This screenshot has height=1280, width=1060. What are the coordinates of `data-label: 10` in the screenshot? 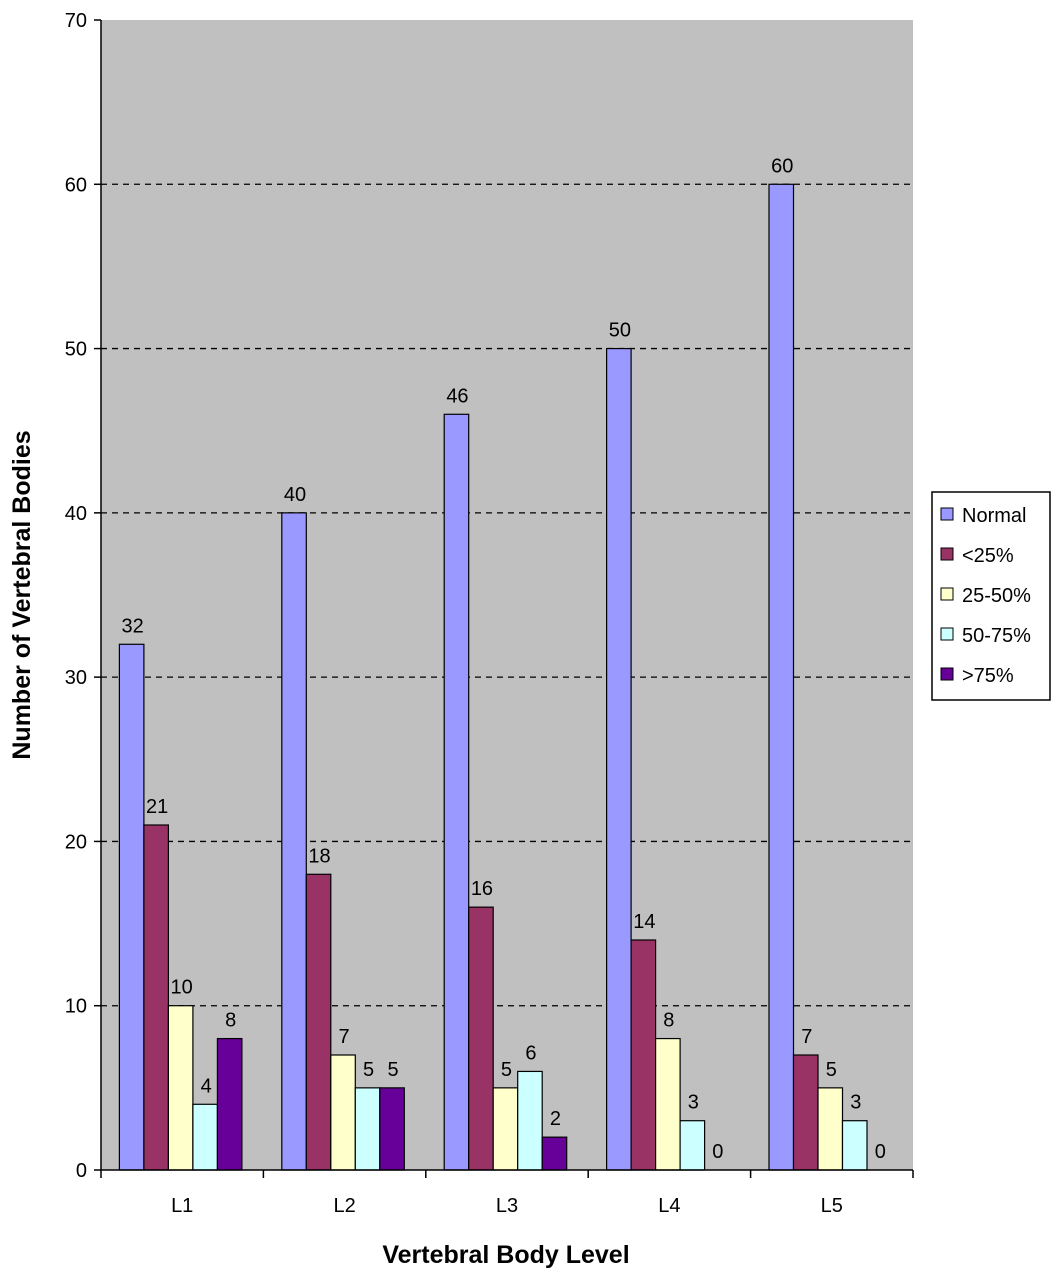 It's located at (182, 988).